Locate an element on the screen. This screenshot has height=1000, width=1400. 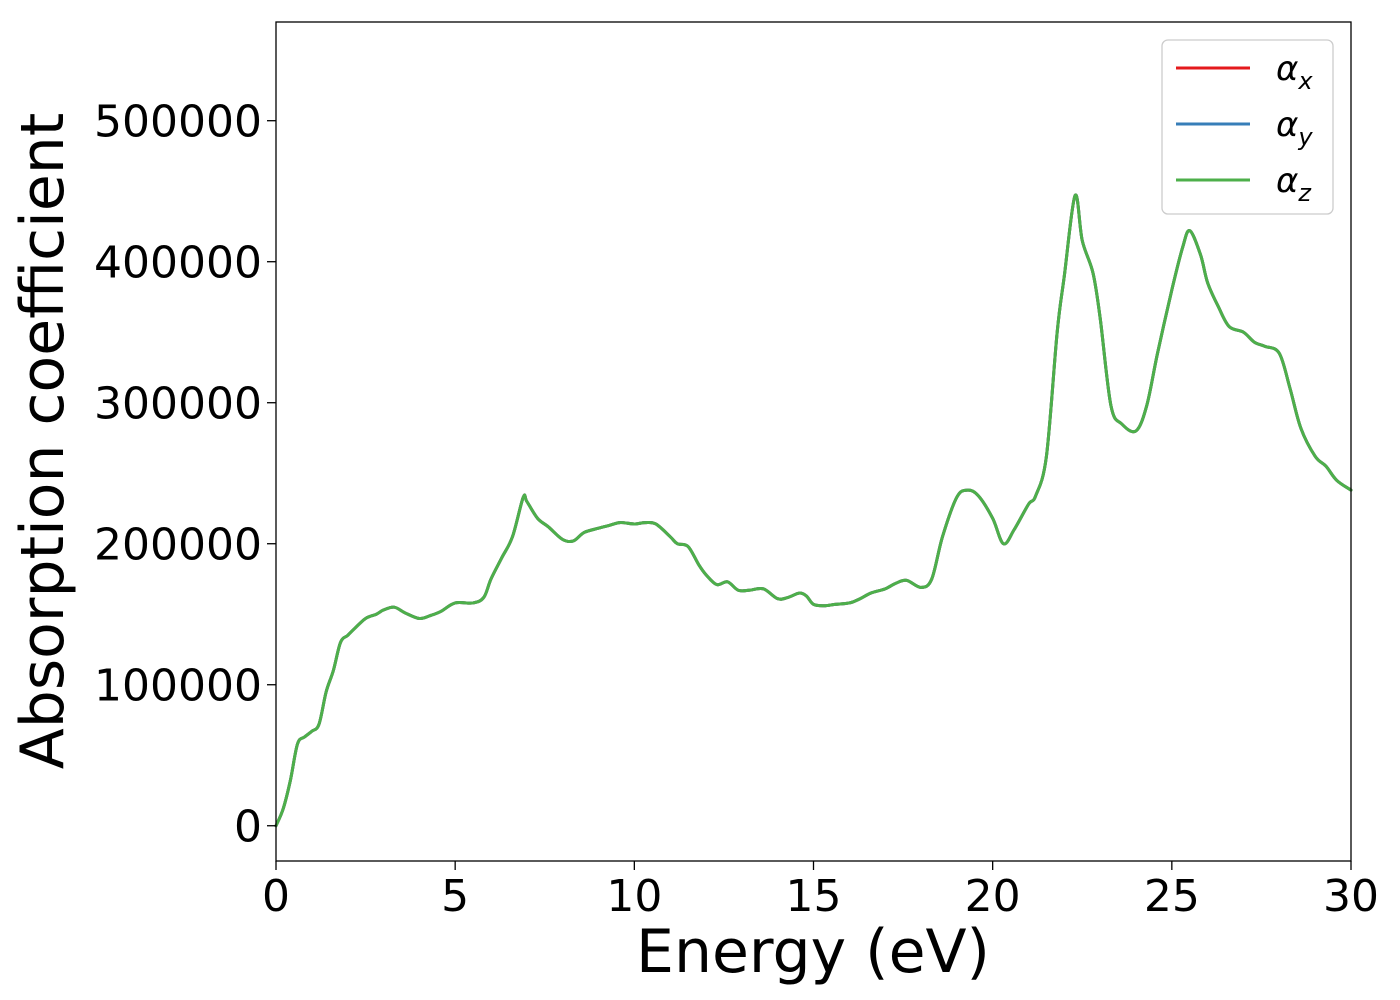
legend-label-x: αx is located at coordinates (1294, 72).